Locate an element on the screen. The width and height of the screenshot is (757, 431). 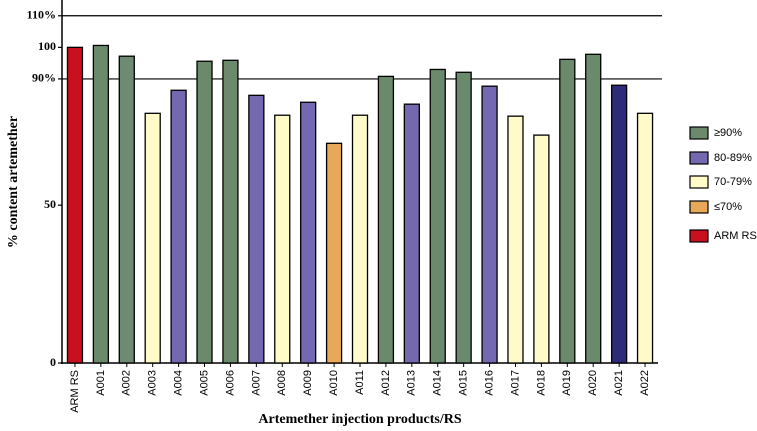
x-axis-title: Artemether injection products/RS is located at coordinates (359, 419).